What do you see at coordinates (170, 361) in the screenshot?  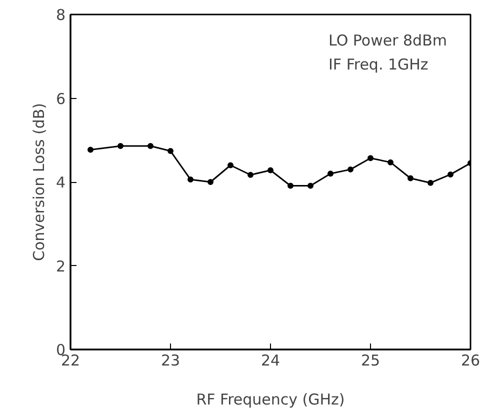 I see `x-tick-label: 23` at bounding box center [170, 361].